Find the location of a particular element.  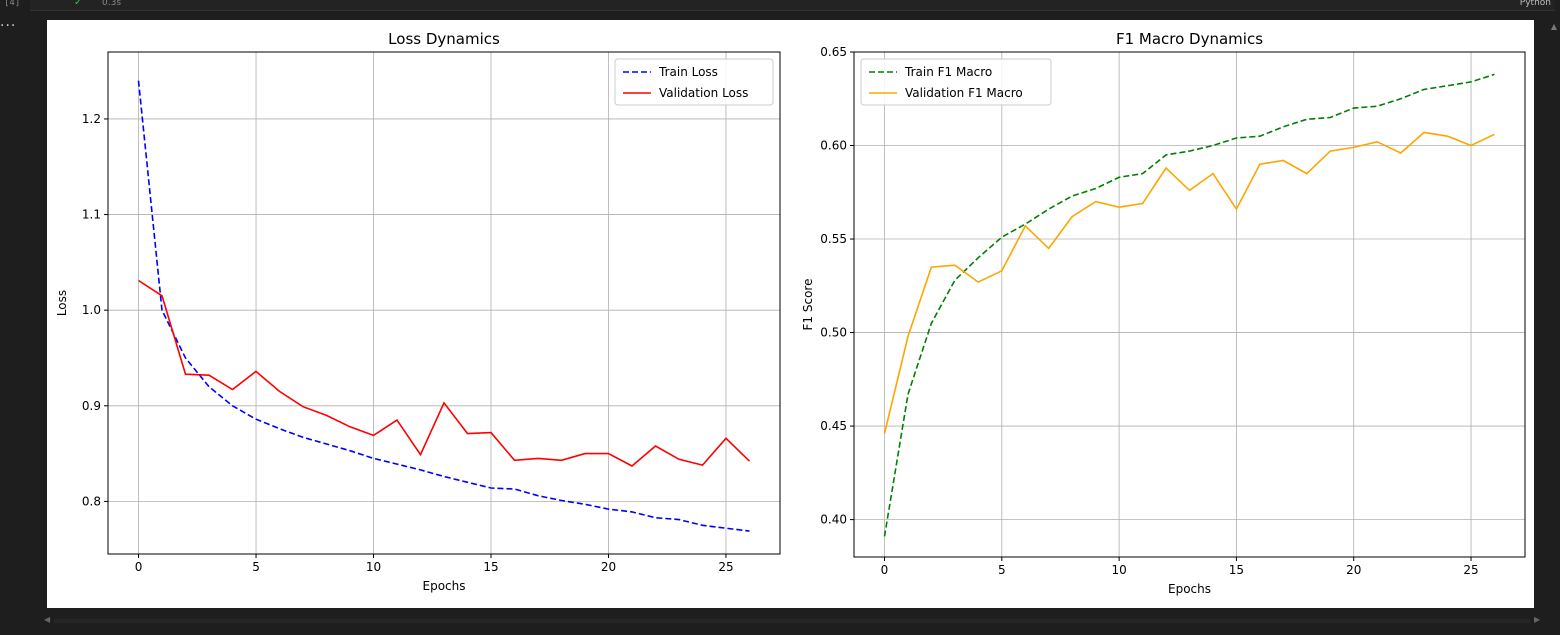

scroll-left-icon: ◀ is located at coordinates (47, 619).